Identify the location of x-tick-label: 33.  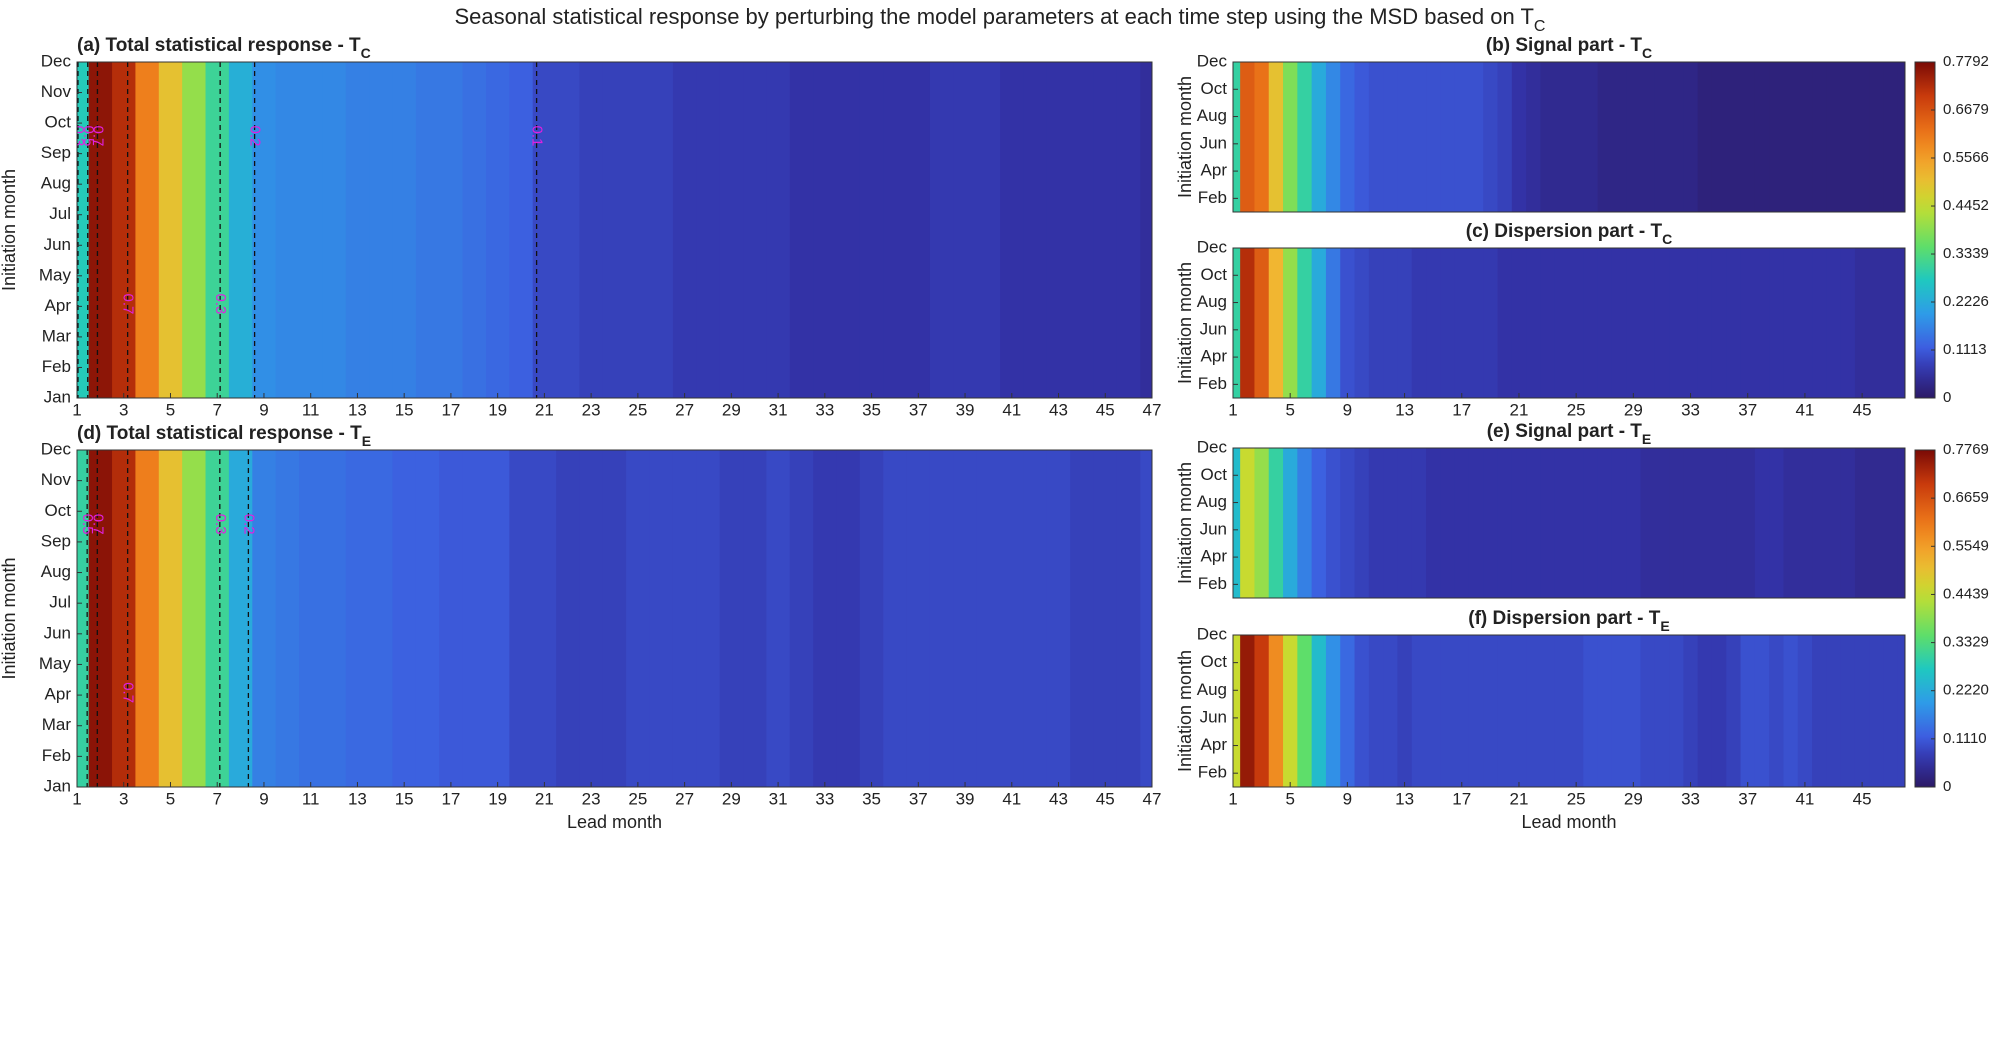
(1690, 798).